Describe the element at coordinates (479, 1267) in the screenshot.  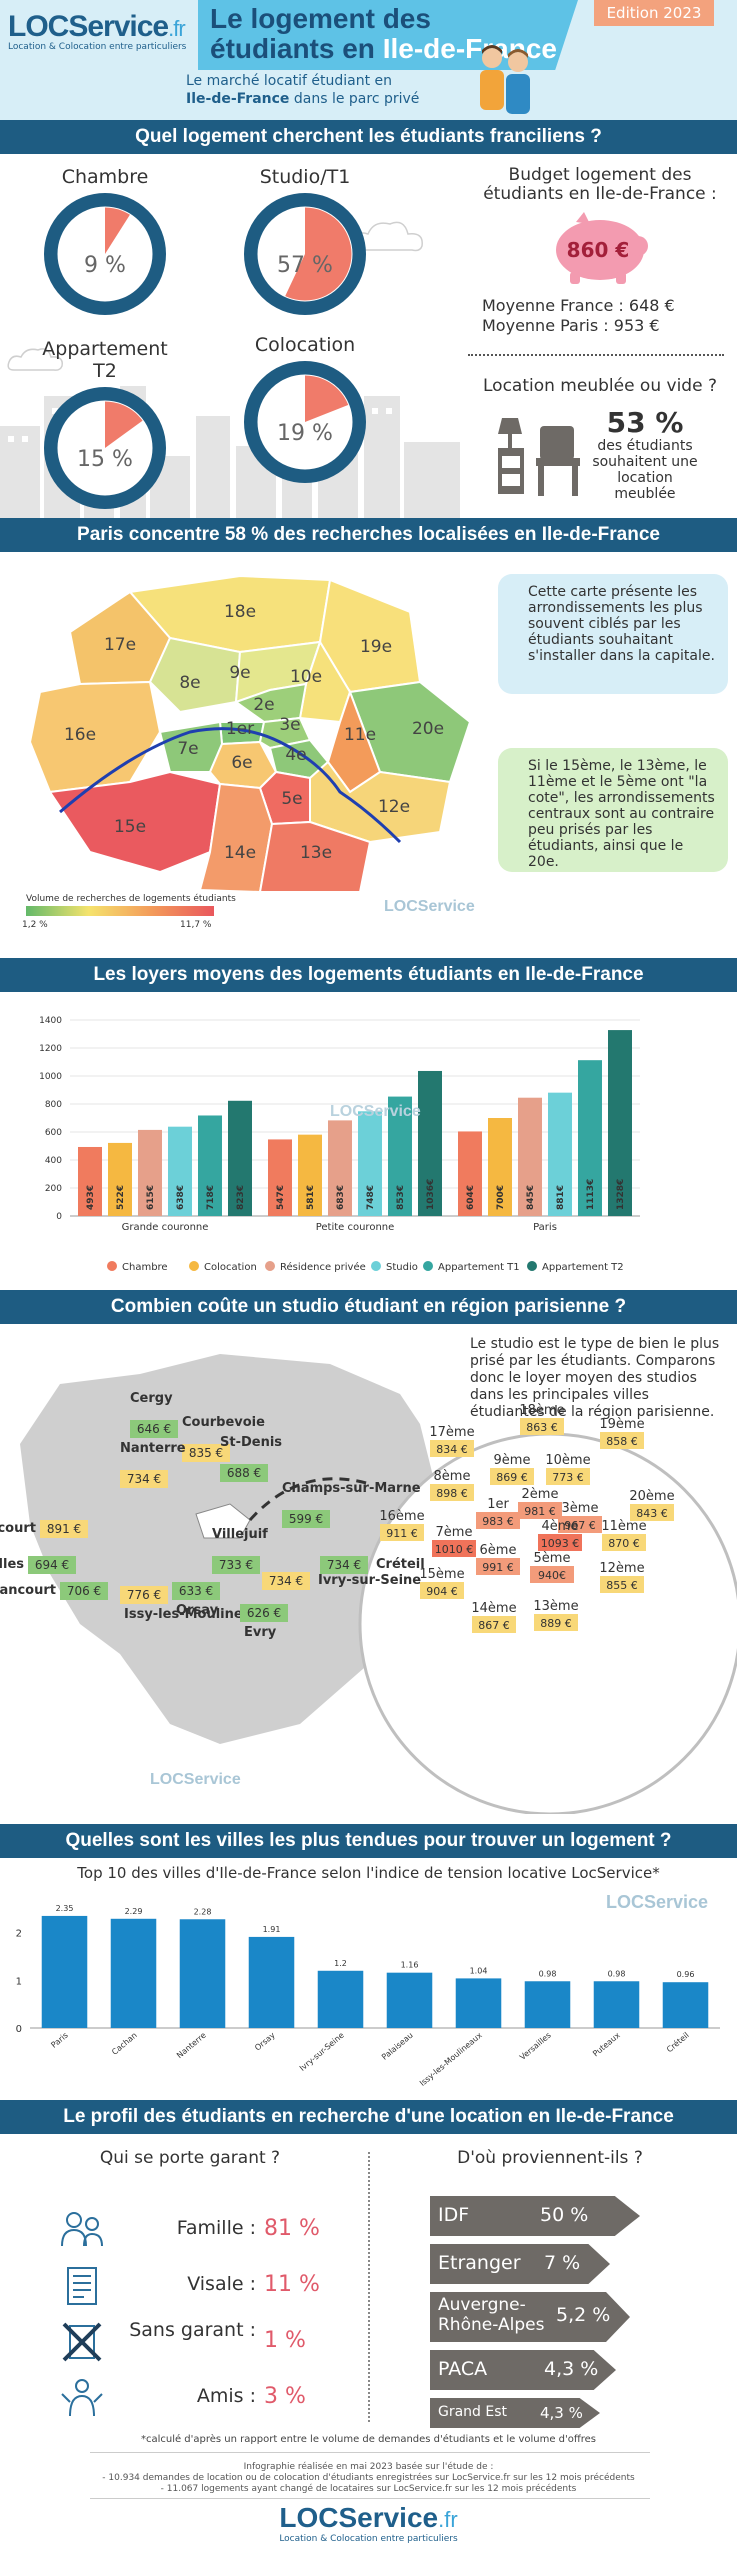
I see `legend-label: Appartement T1` at that location.